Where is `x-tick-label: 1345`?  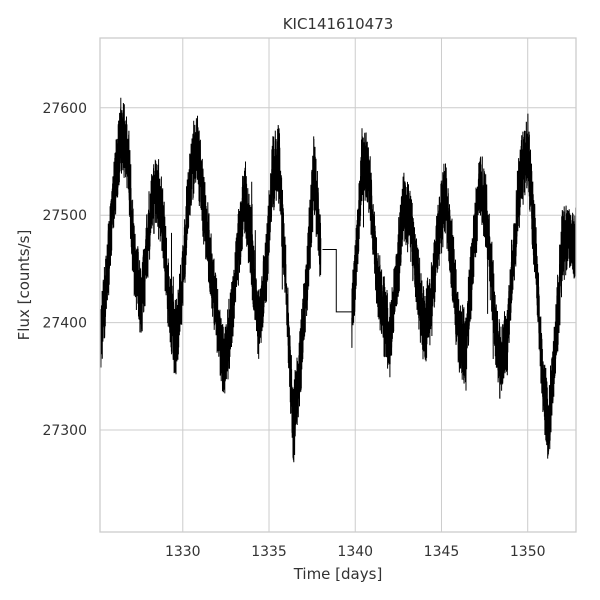 x-tick-label: 1345 is located at coordinates (442, 552).